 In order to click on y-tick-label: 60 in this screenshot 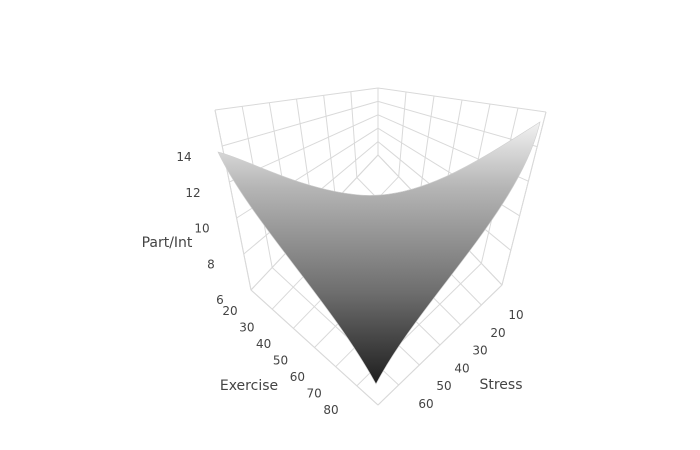, I will do `click(425, 404)`.